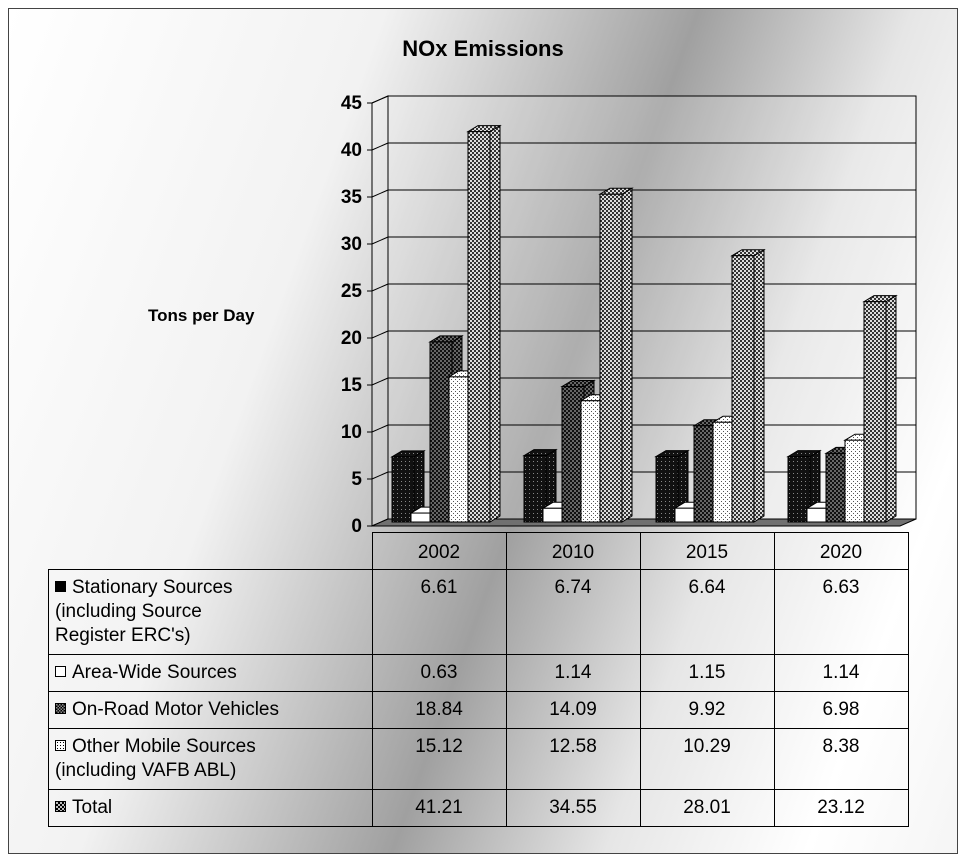 The height and width of the screenshot is (862, 966). What do you see at coordinates (210, 759) in the screenshot?
I see `series-label-cell: Other Mobile Sources (including VAFB ABL)` at bounding box center [210, 759].